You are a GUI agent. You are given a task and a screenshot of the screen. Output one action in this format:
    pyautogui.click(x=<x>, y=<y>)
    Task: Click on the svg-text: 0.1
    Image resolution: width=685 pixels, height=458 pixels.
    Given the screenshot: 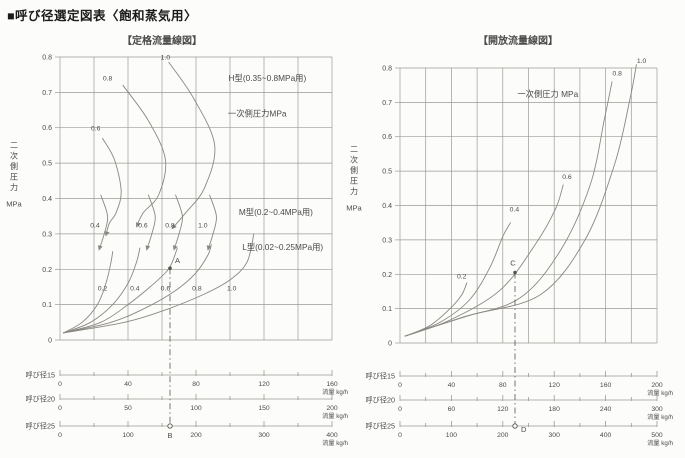 What is the action you would take?
    pyautogui.click(x=47, y=305)
    